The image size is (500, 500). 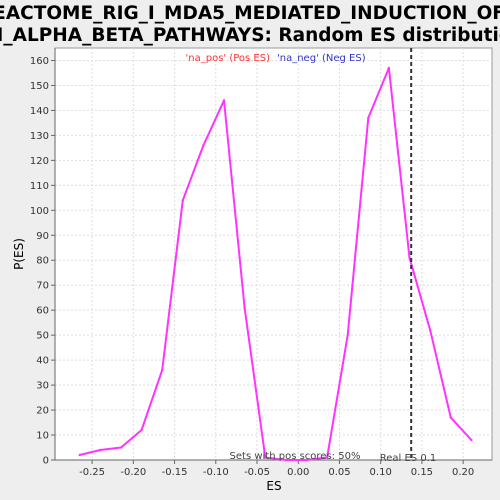 I want to click on y-ticks: 0 10 20 30 40 50 60 70 80 90 100 110 120 130 140 150 160, so click(x=42, y=261).